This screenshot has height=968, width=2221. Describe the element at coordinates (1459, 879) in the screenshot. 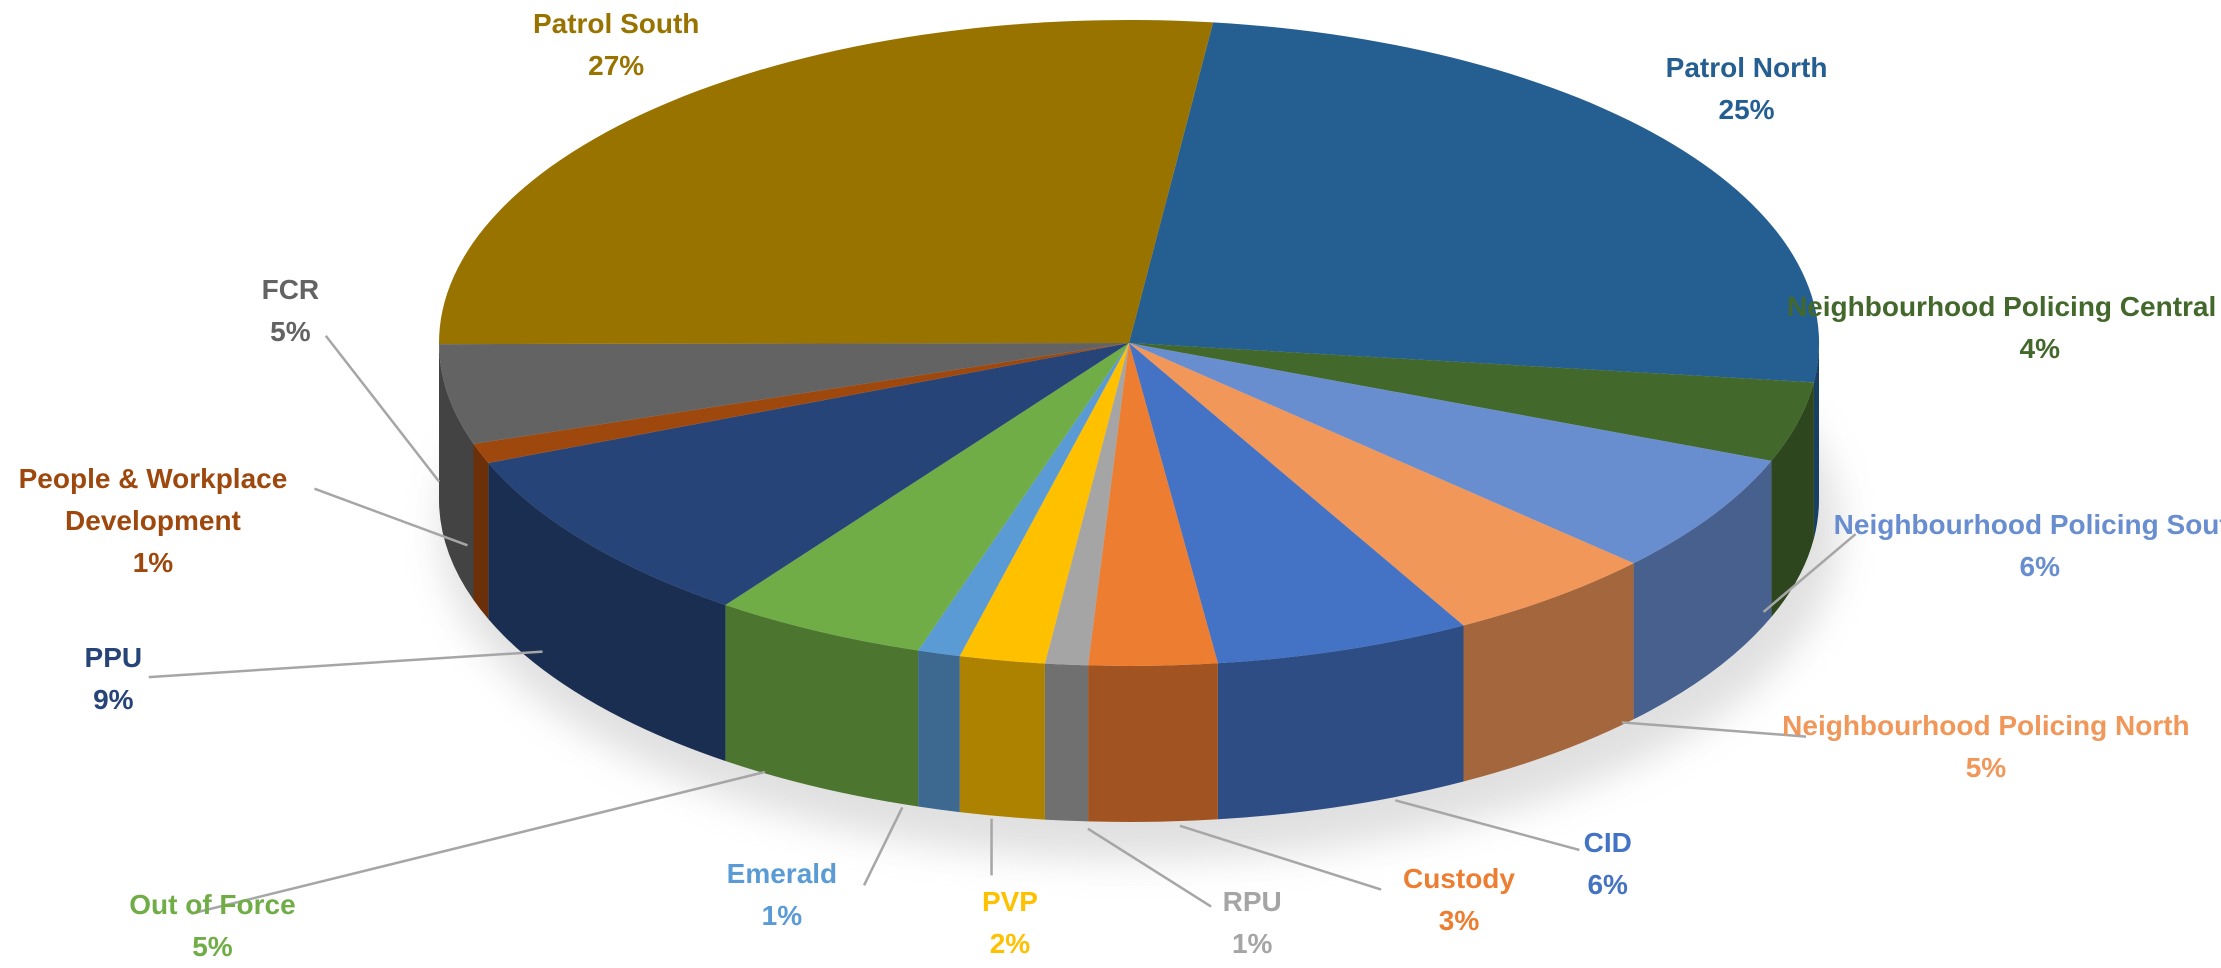

I see `category-label: Custody` at that location.